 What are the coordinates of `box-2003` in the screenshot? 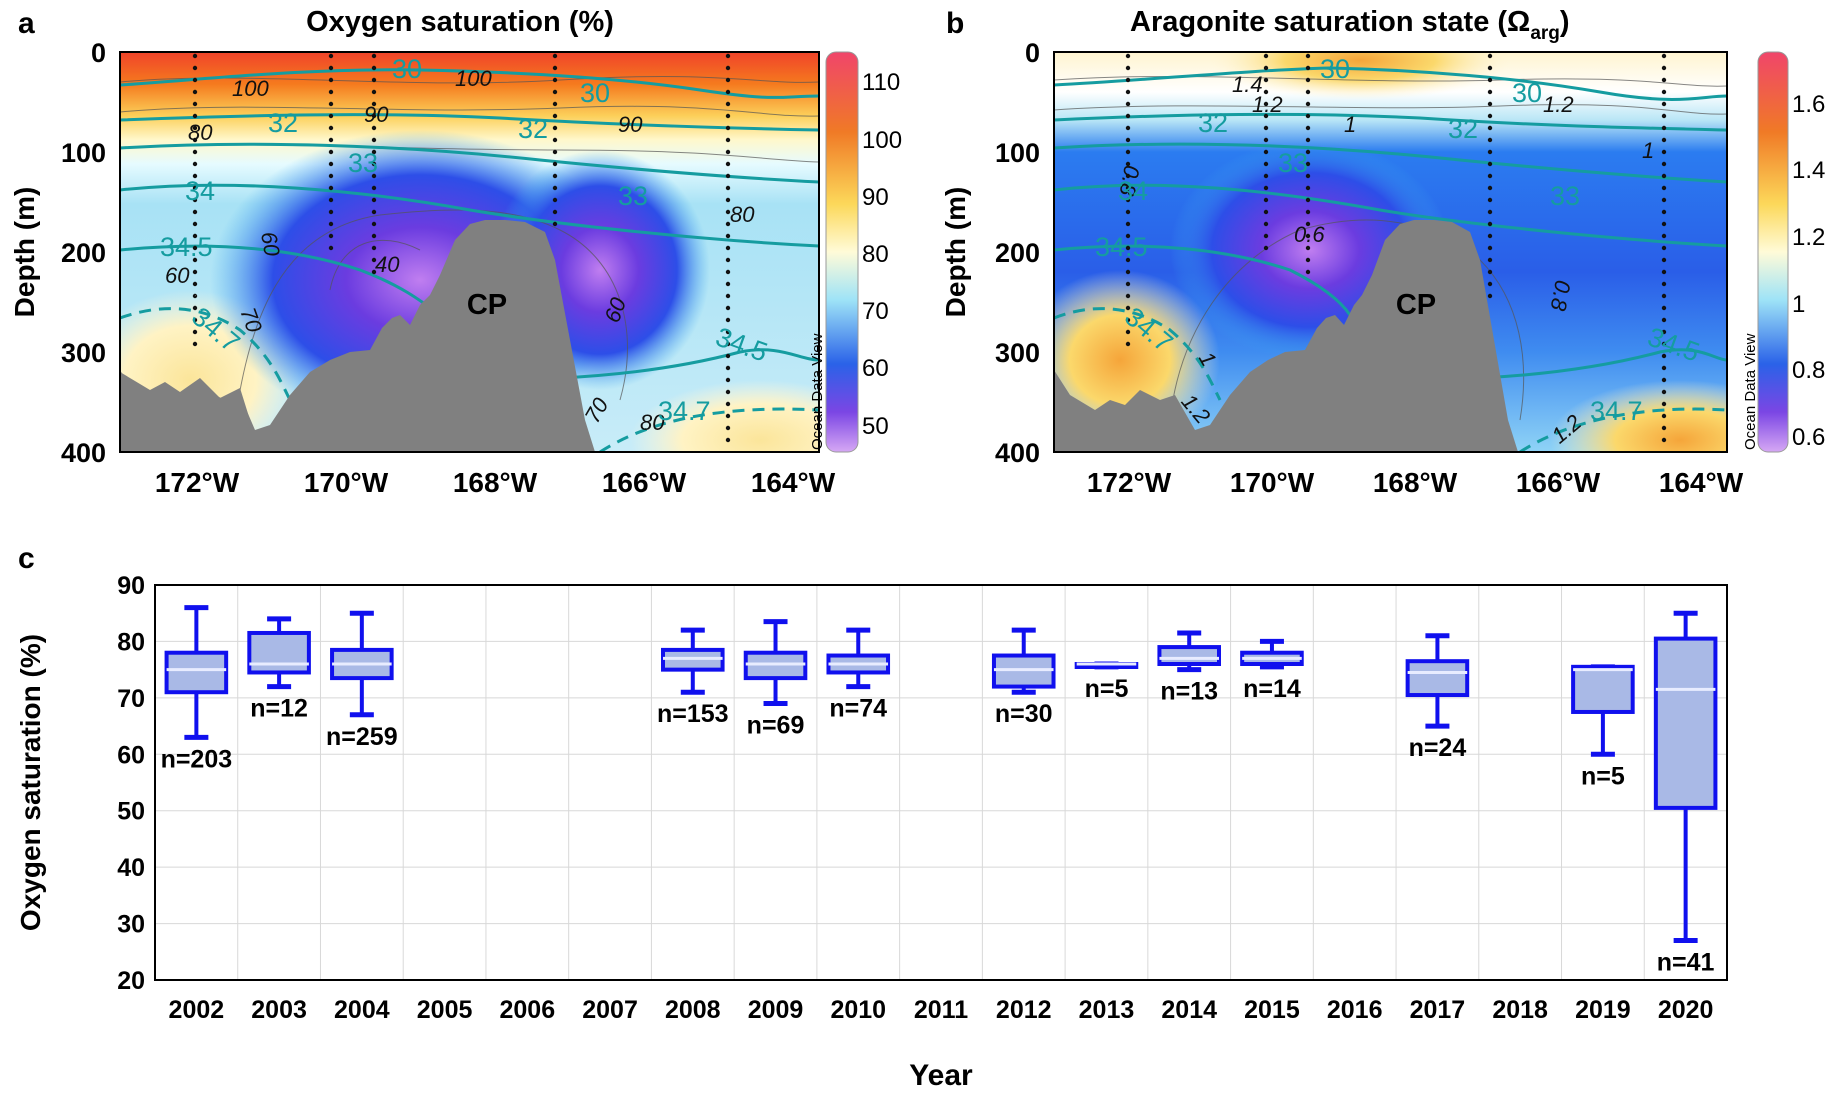 It's located at (279, 652).